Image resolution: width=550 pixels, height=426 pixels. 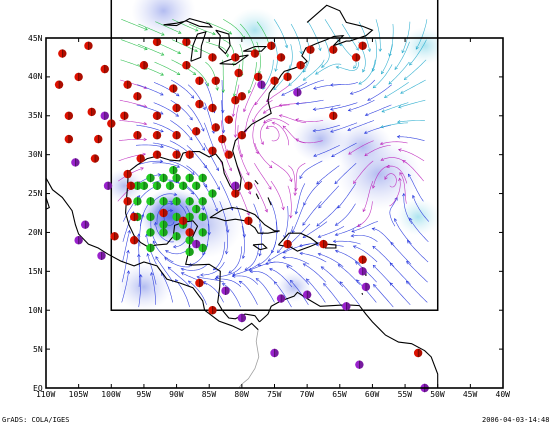 What do you see at coordinates (516, 420) in the screenshot?
I see `footer-right: 2006-04-03-14:48` at bounding box center [516, 420].